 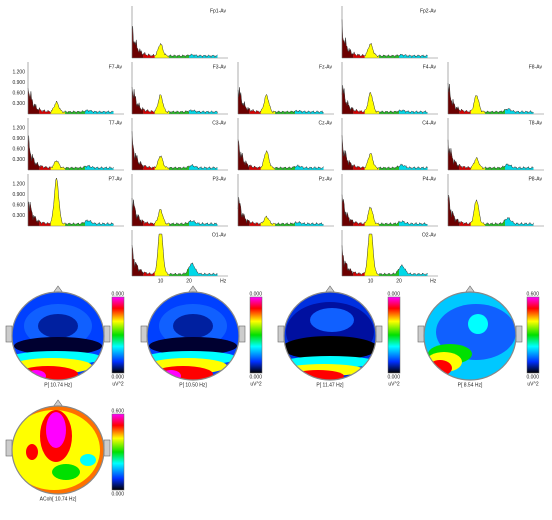 What do you see at coordinates (179, 257) in the screenshot?
I see `spectrum-panel: O1-Av 10 20 Hz` at bounding box center [179, 257].